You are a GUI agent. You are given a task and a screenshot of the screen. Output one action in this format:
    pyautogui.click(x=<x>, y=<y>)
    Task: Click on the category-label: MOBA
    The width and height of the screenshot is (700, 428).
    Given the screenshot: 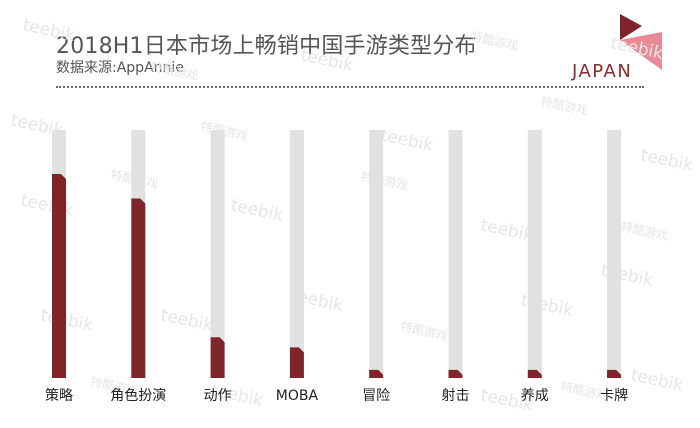 What is the action you would take?
    pyautogui.click(x=297, y=396)
    